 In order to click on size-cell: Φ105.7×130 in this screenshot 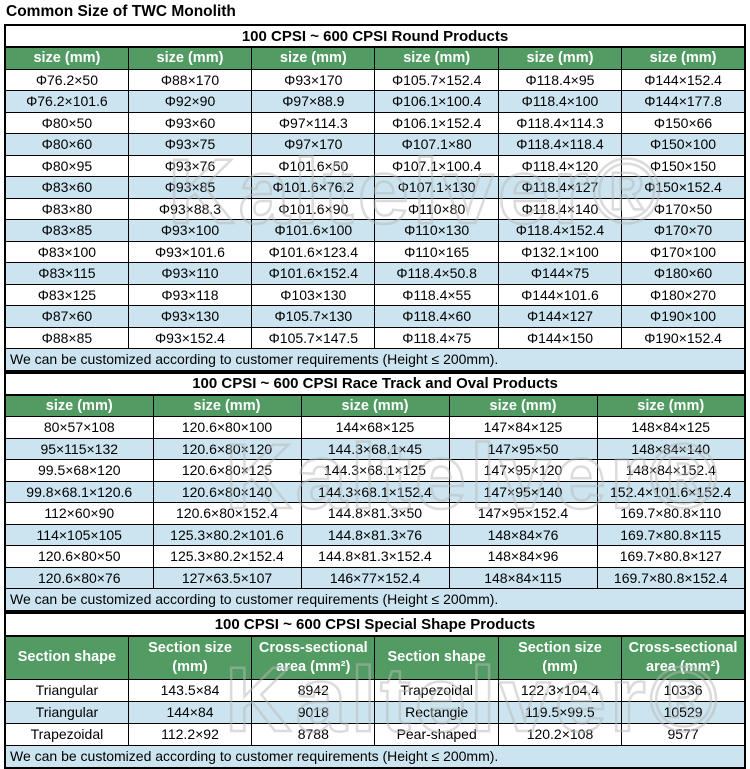, I will do `click(313, 316)`.